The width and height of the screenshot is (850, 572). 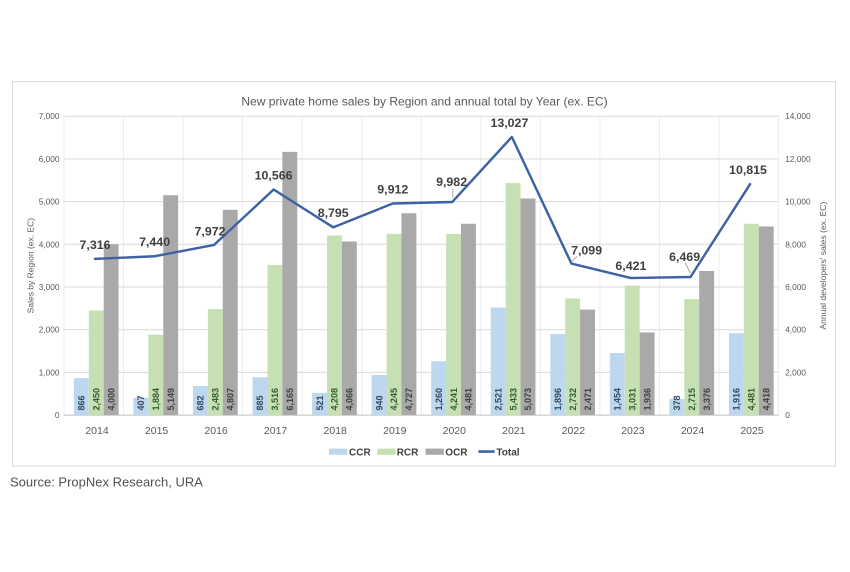 I want to click on svg-text: 1,000, so click(x=49, y=372).